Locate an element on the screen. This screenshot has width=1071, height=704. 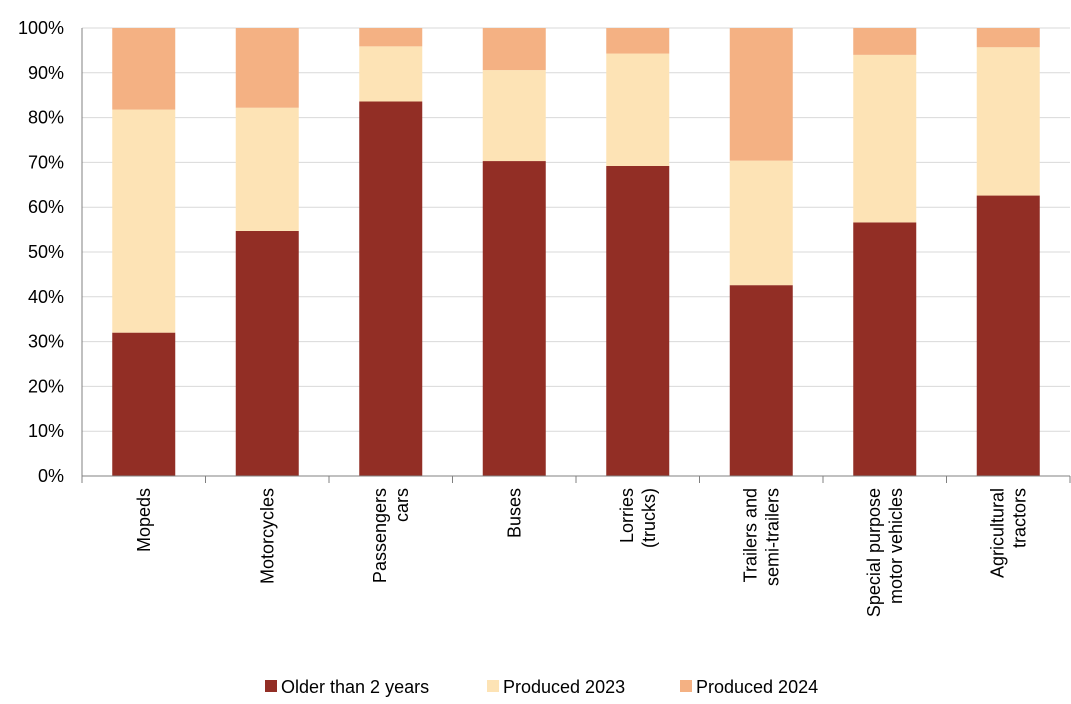
y-tick-label: 20% is located at coordinates (46, 386).